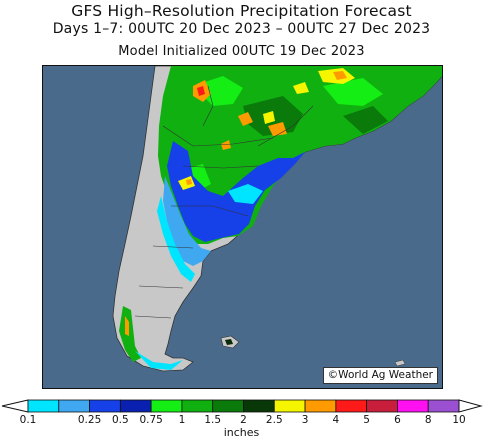 This screenshot has height=442, width=483. What do you see at coordinates (120, 420) in the screenshot?
I see `scale-tick-label: 0.5` at bounding box center [120, 420].